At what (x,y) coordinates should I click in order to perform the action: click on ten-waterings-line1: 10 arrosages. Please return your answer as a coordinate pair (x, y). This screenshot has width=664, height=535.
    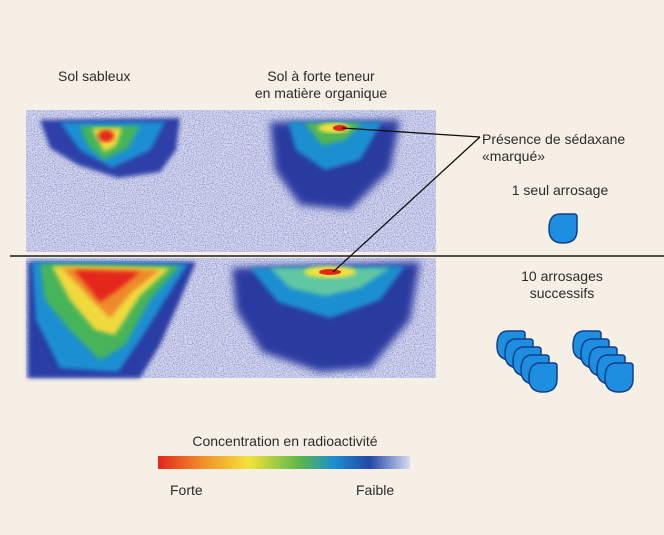
    Looking at the image, I should click on (562, 276).